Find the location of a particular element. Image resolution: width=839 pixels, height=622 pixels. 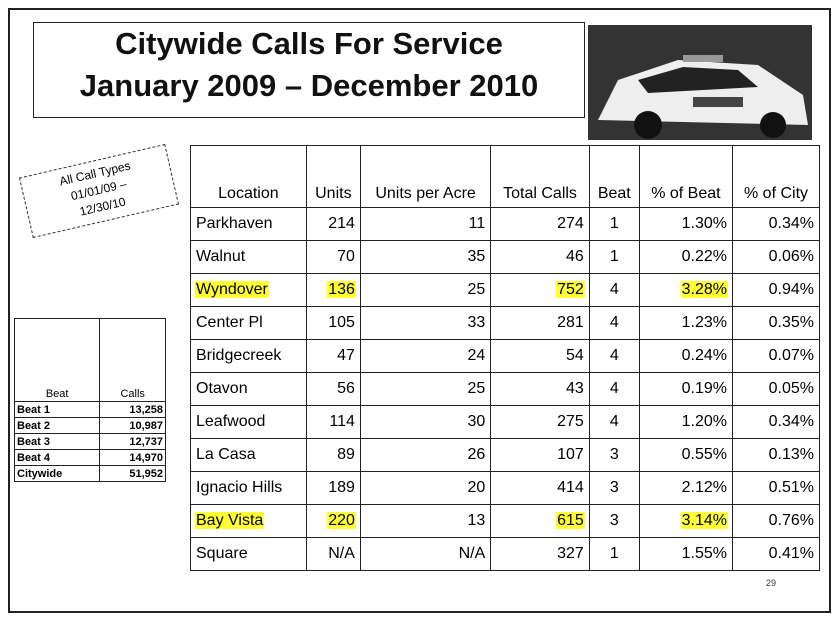

cell-text: 70 is located at coordinates (346, 256).